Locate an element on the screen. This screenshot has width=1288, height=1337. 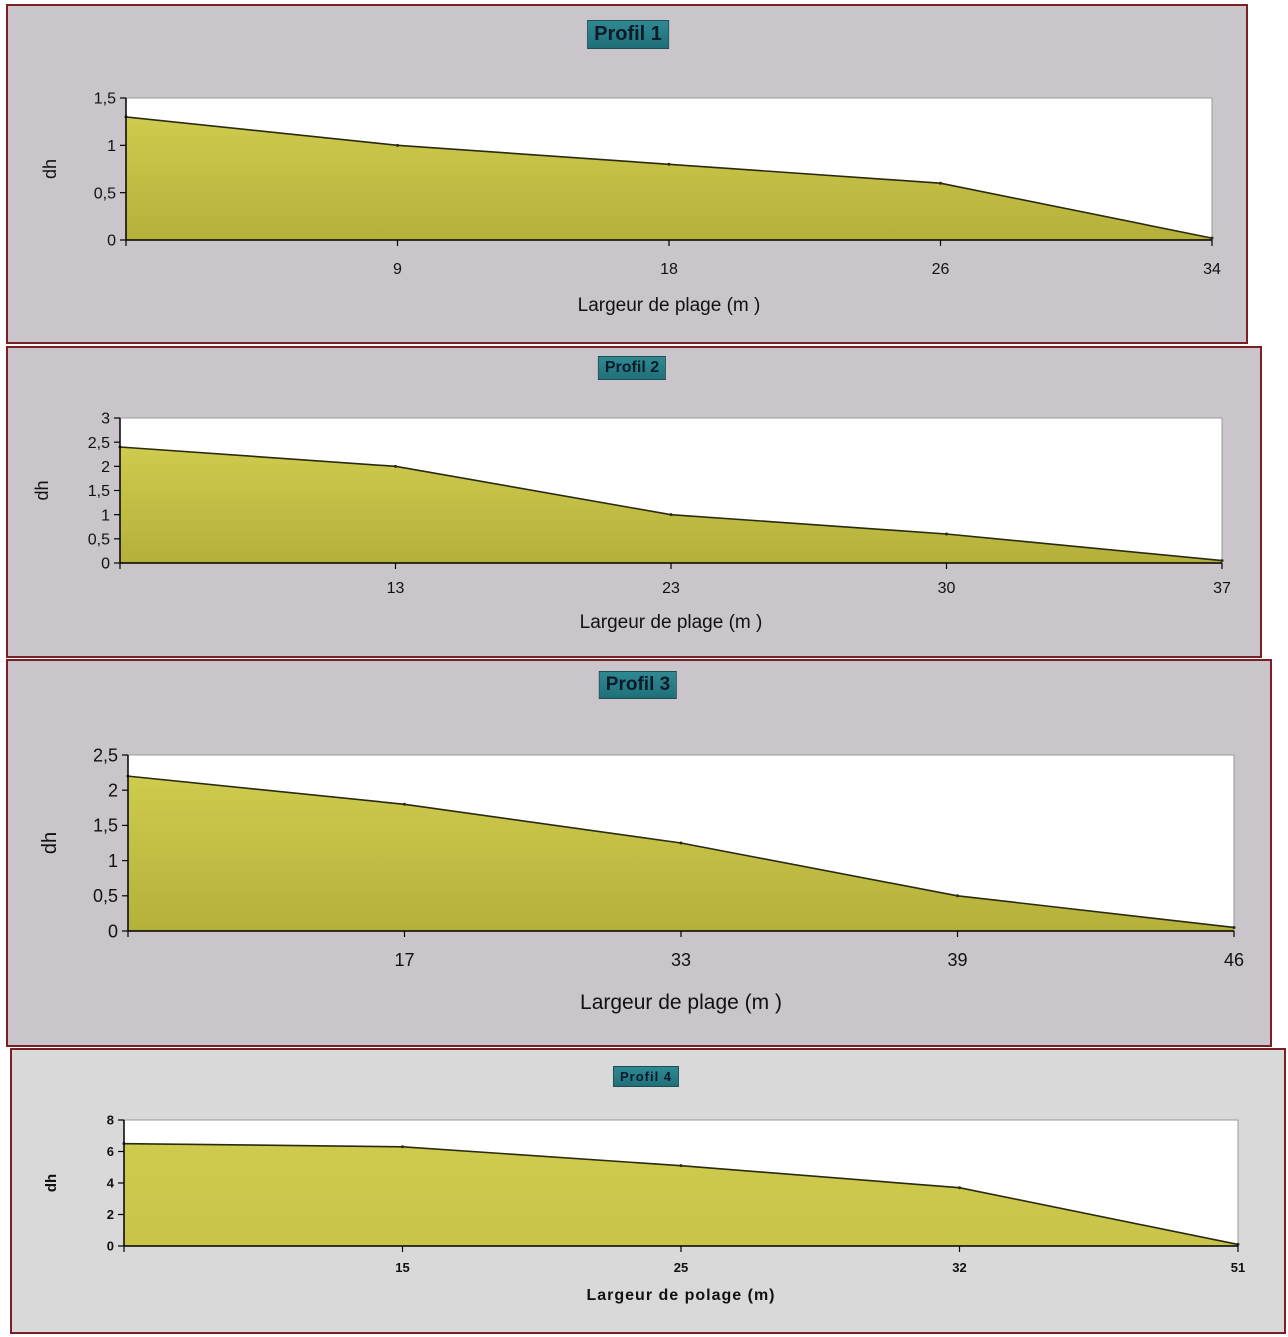
x-tick-label: 18 is located at coordinates (669, 269).